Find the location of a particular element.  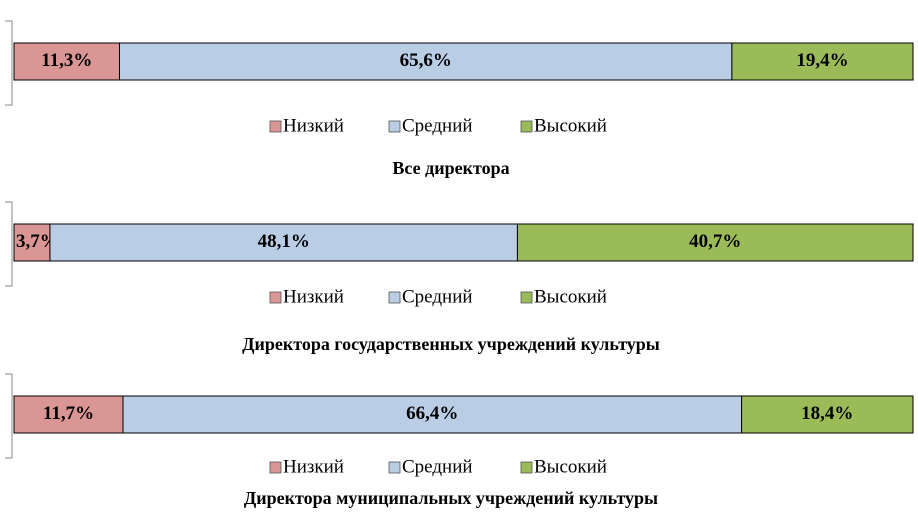

value-label: 11,7% is located at coordinates (68, 413).